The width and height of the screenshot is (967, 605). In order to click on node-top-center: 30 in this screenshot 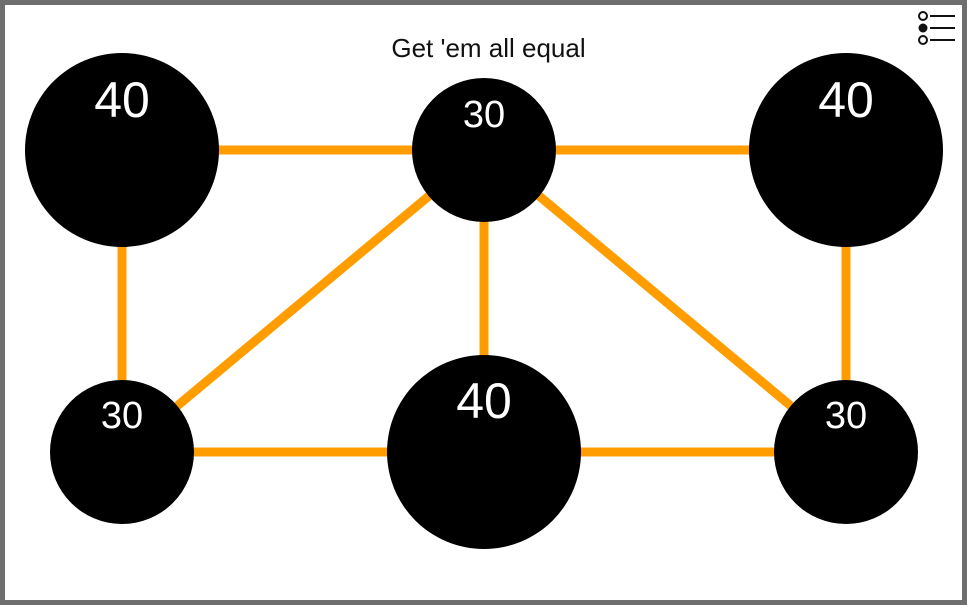, I will do `click(484, 150)`.